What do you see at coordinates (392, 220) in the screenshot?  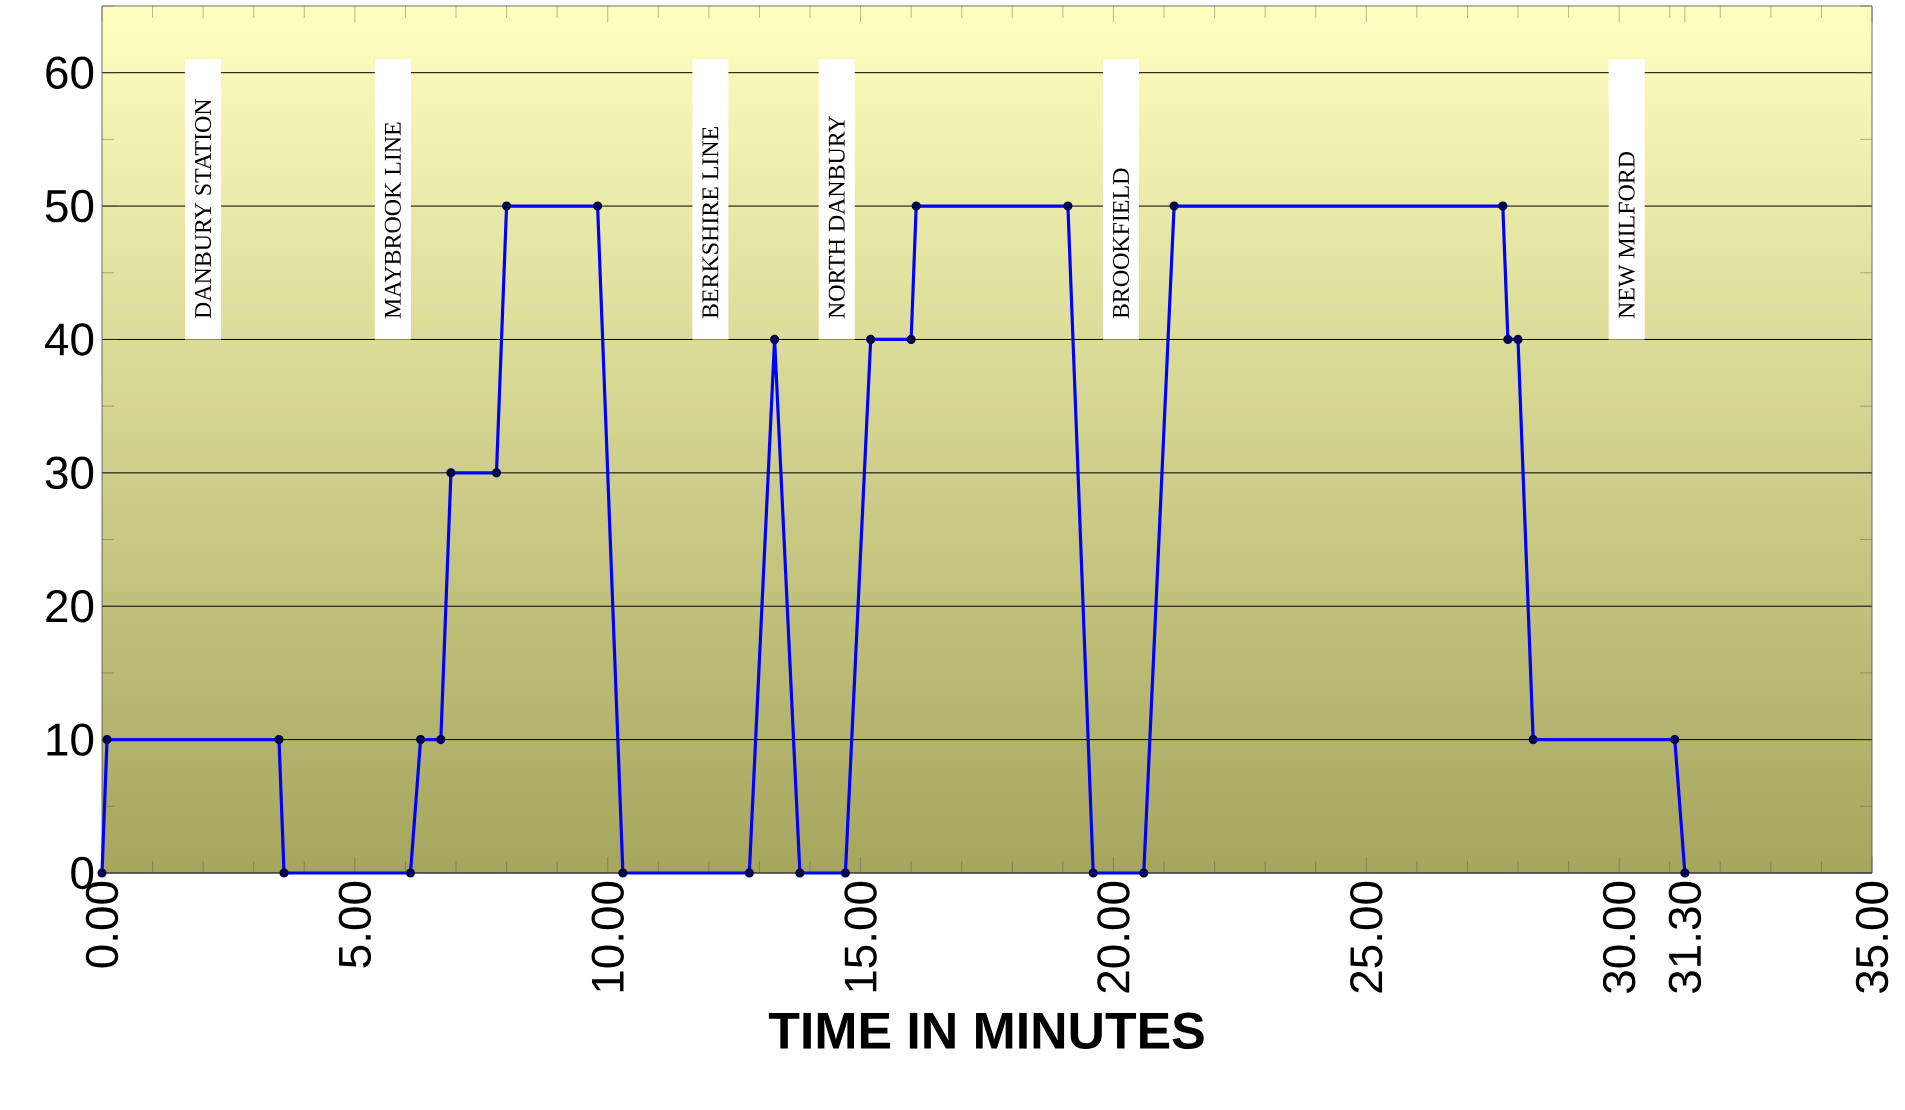 I see `annotation: MAYBROOK LINE` at bounding box center [392, 220].